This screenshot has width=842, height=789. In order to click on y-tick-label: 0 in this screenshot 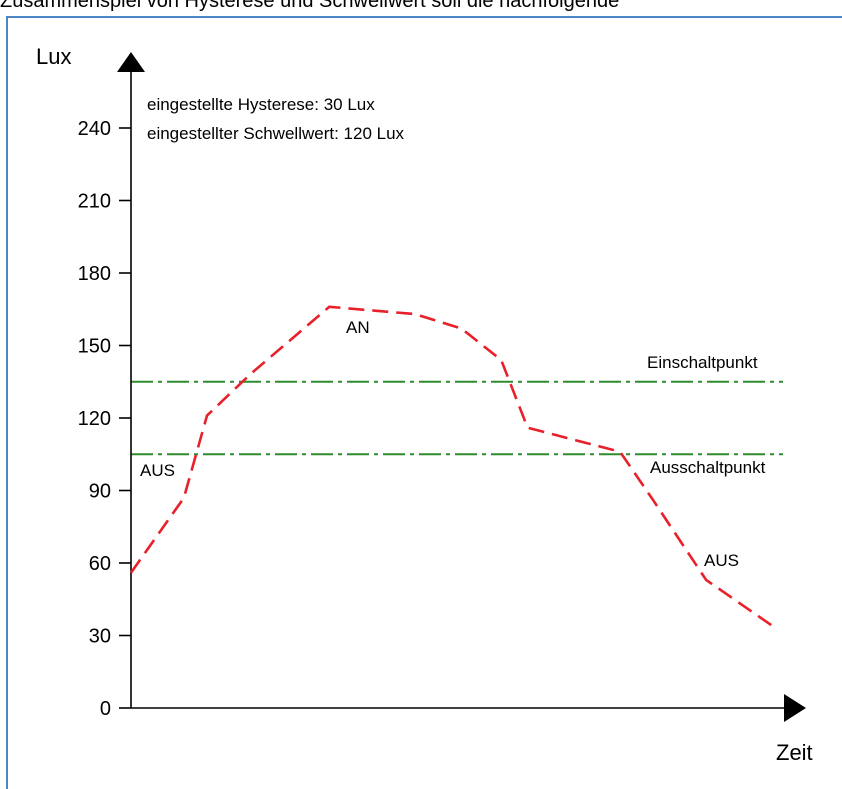, I will do `click(105, 709)`.